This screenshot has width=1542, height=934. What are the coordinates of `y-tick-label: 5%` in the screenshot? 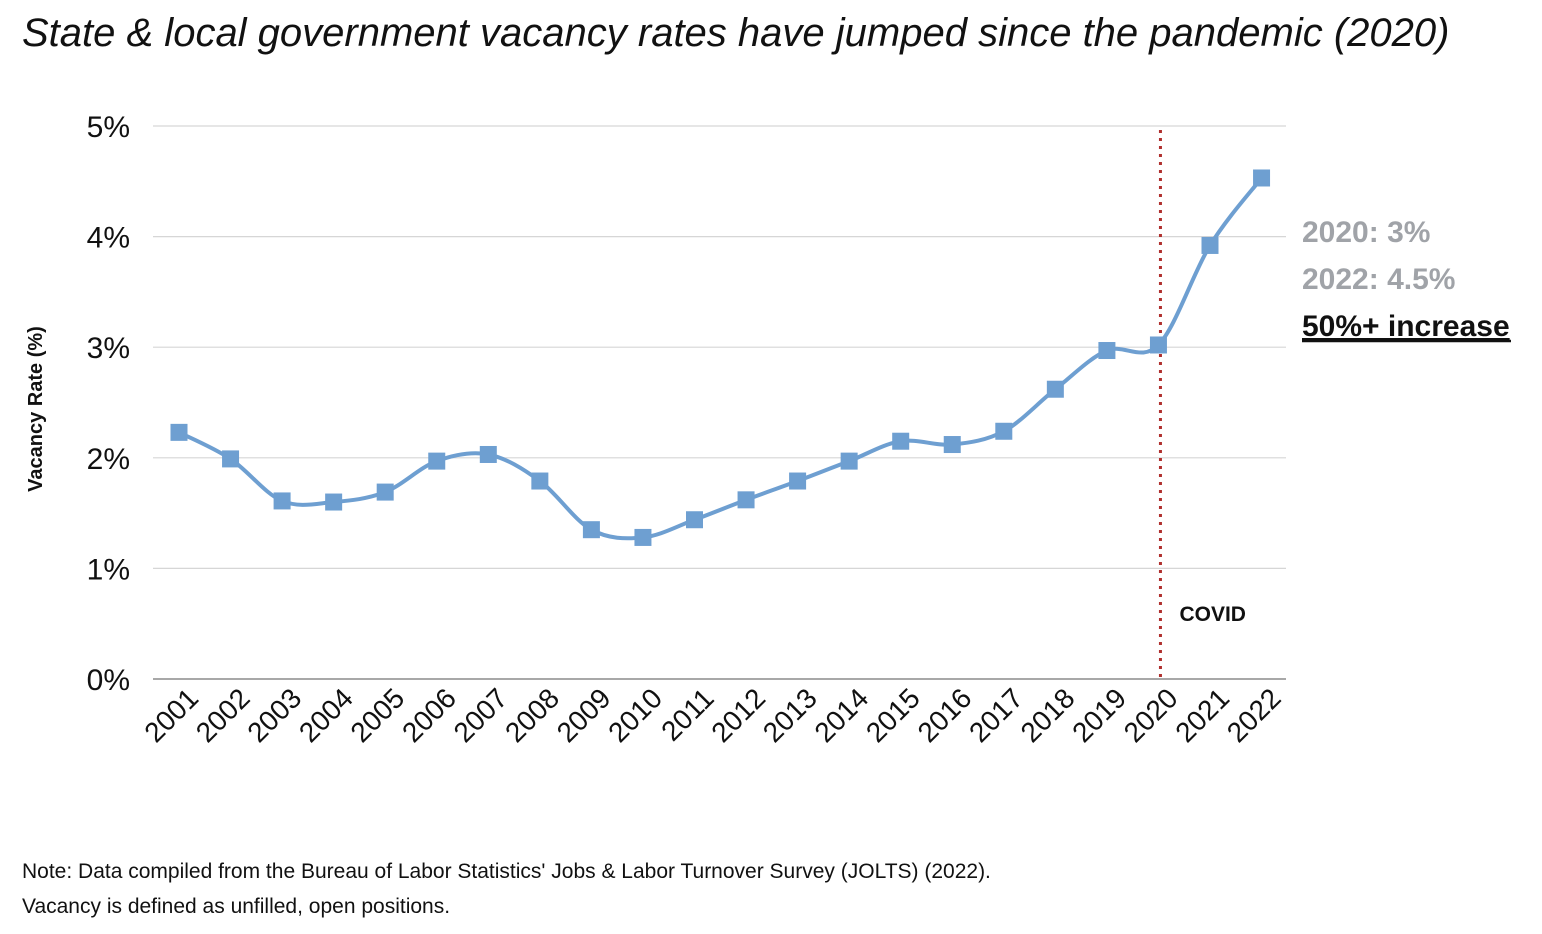 It's located at (108, 127).